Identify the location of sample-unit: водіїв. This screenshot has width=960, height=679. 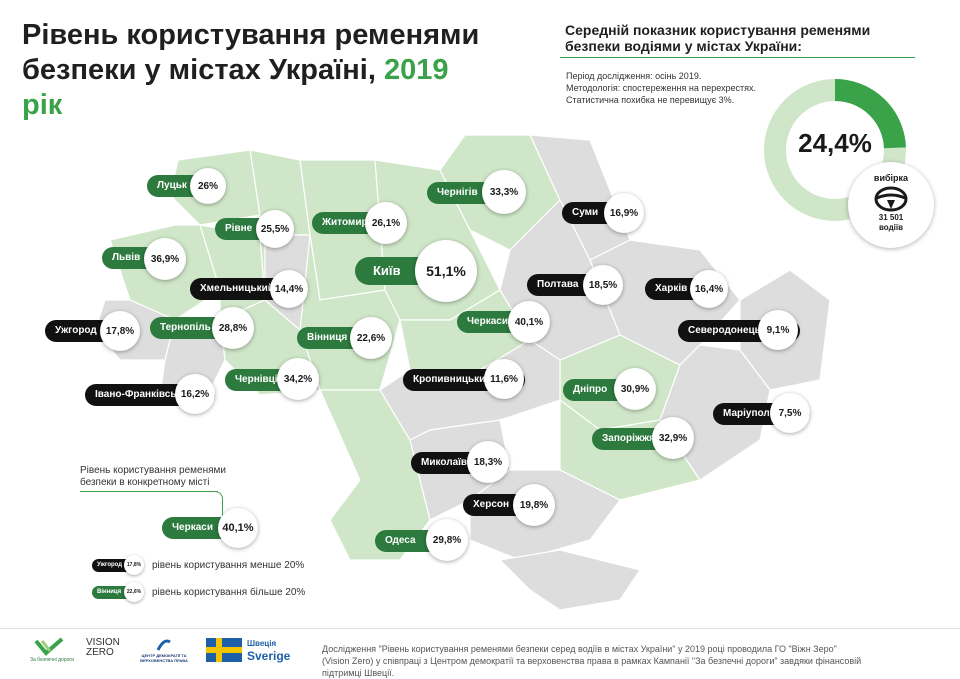
(891, 227).